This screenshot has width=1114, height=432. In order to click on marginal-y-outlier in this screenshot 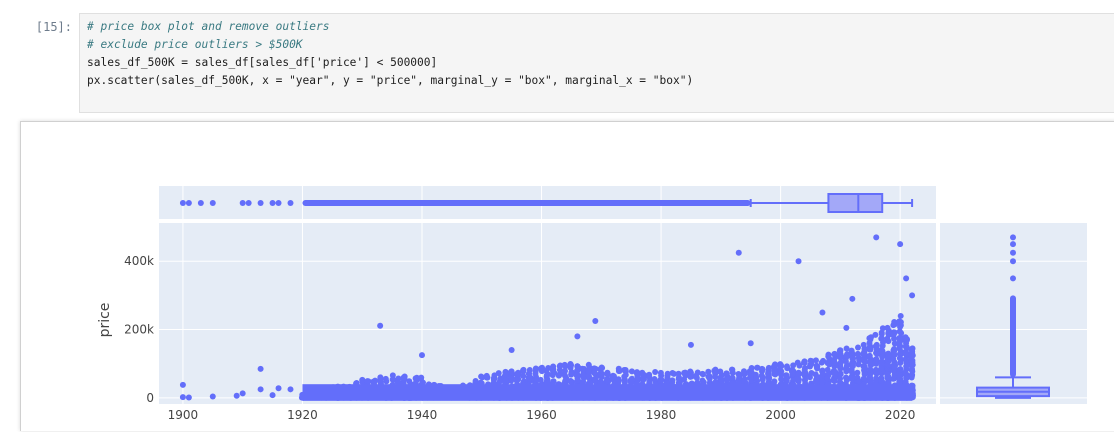, I will do `click(1013, 237)`.